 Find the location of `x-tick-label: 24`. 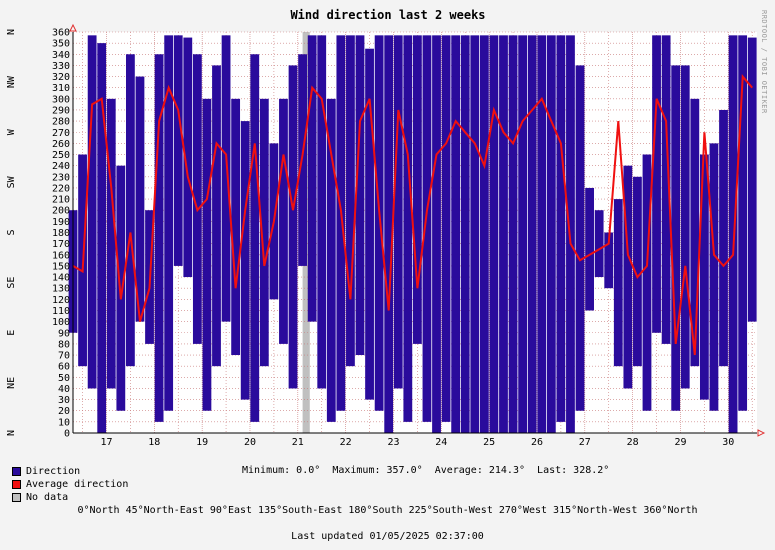

x-tick-label: 24 is located at coordinates (441, 442).